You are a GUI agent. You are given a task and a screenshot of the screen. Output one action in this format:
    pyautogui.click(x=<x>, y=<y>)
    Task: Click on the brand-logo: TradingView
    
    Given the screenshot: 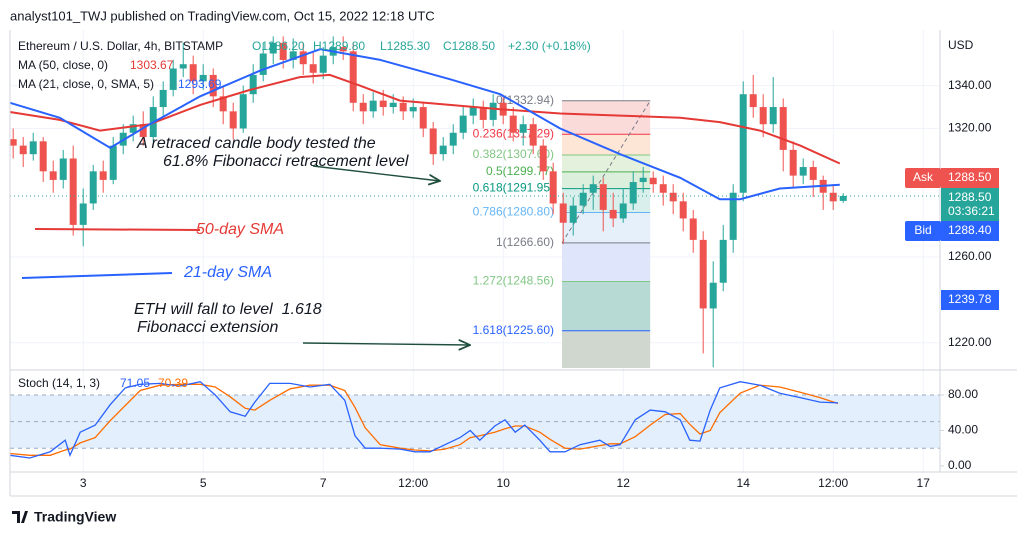 What is the action you would take?
    pyautogui.click(x=64, y=517)
    